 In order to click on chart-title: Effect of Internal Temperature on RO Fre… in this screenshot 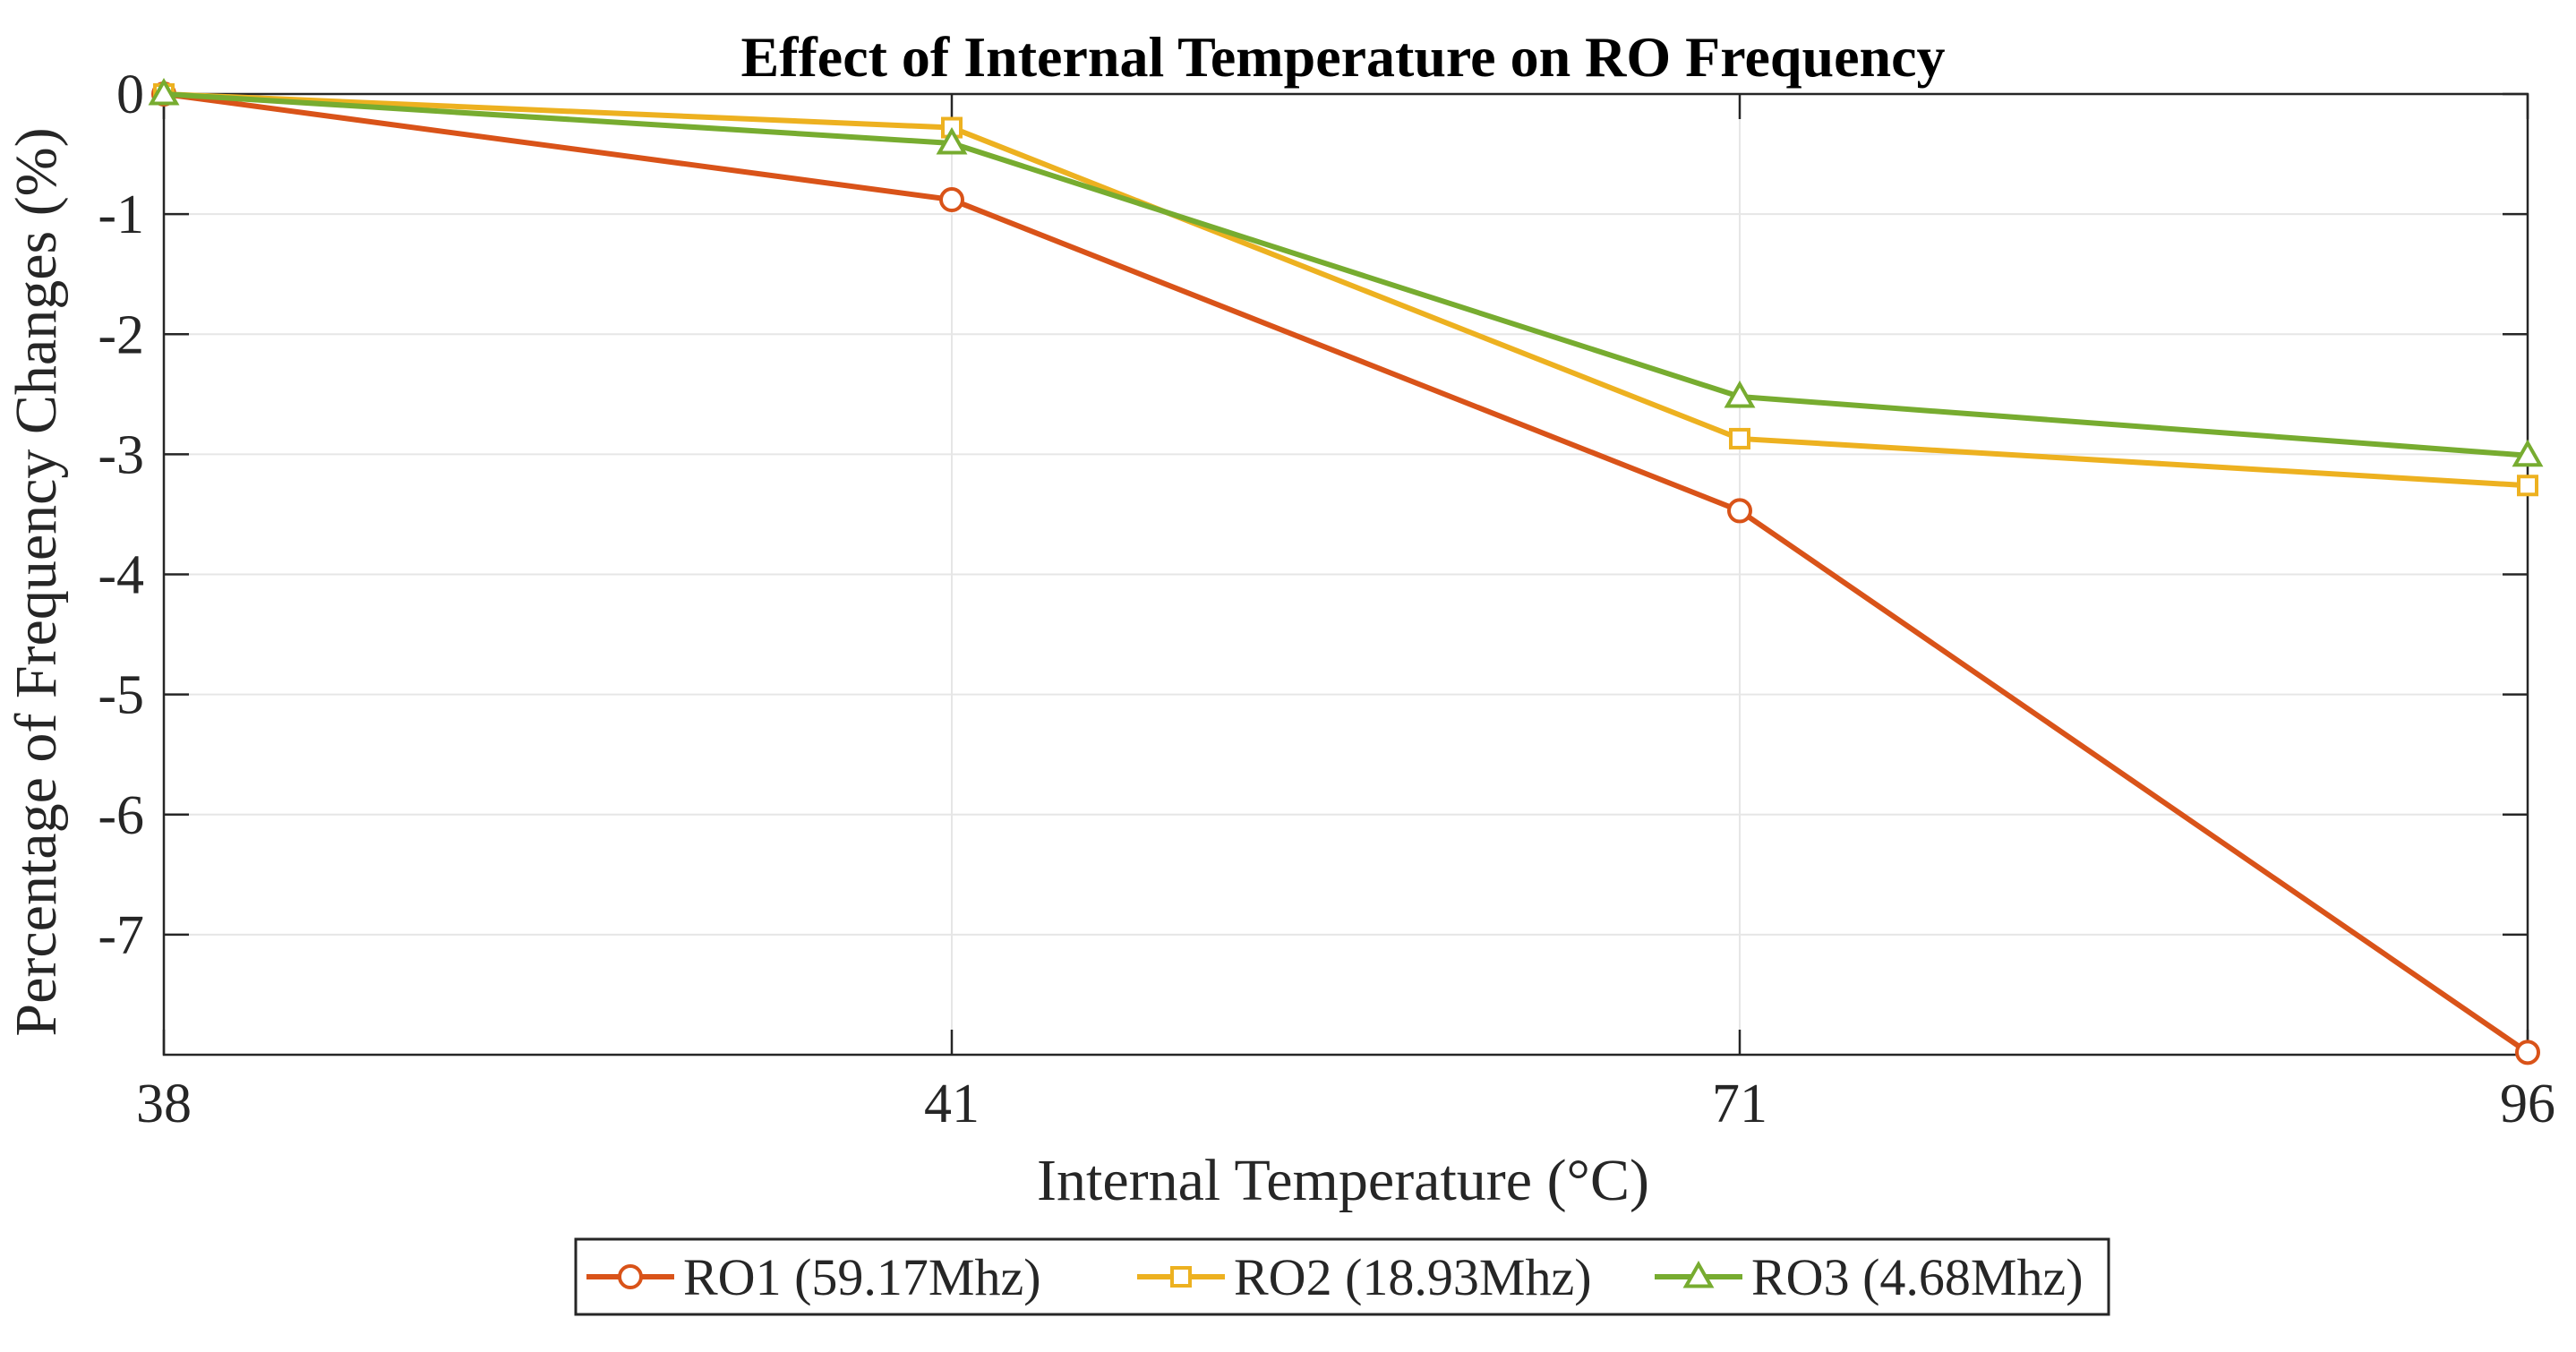, I will do `click(1343, 57)`.